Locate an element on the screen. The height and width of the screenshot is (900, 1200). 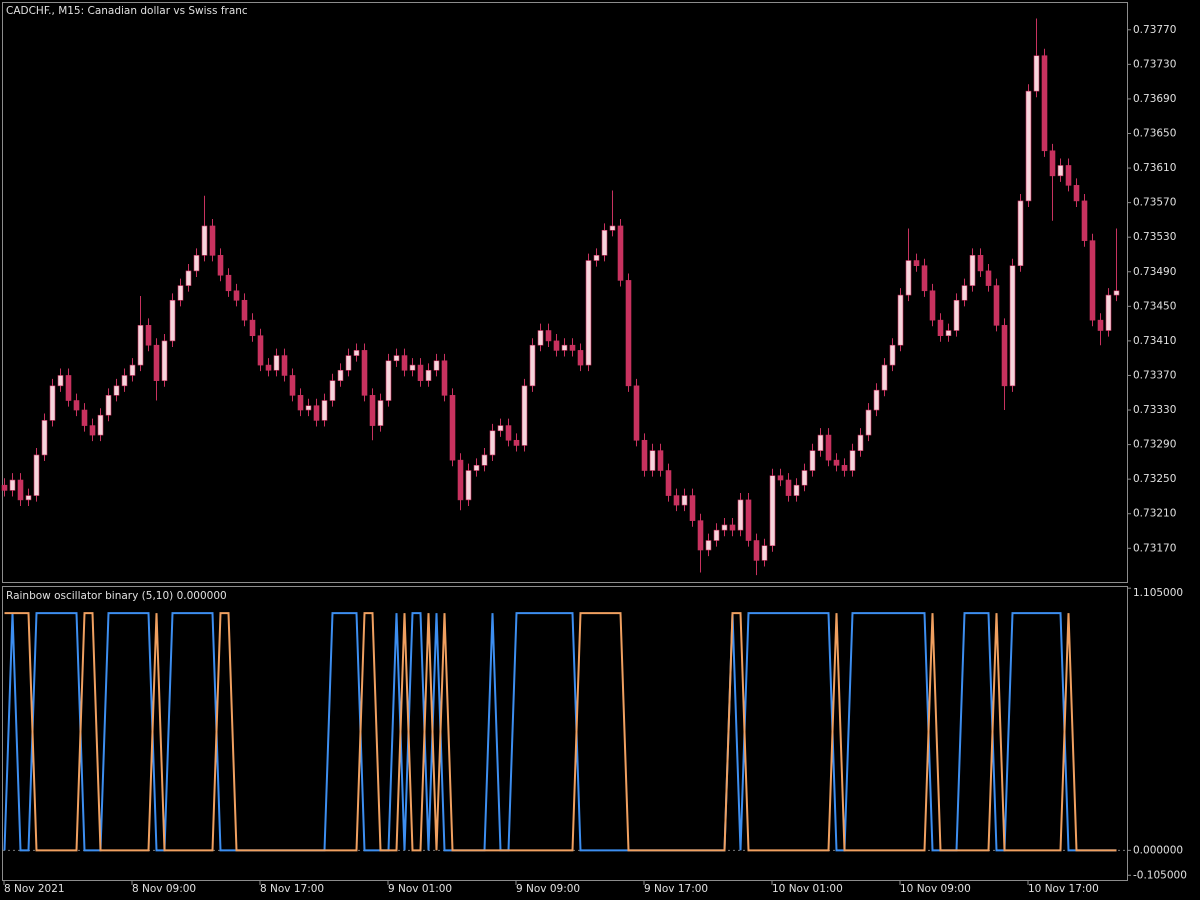
y-tick-label: 0.73650 is located at coordinates (1154, 133).